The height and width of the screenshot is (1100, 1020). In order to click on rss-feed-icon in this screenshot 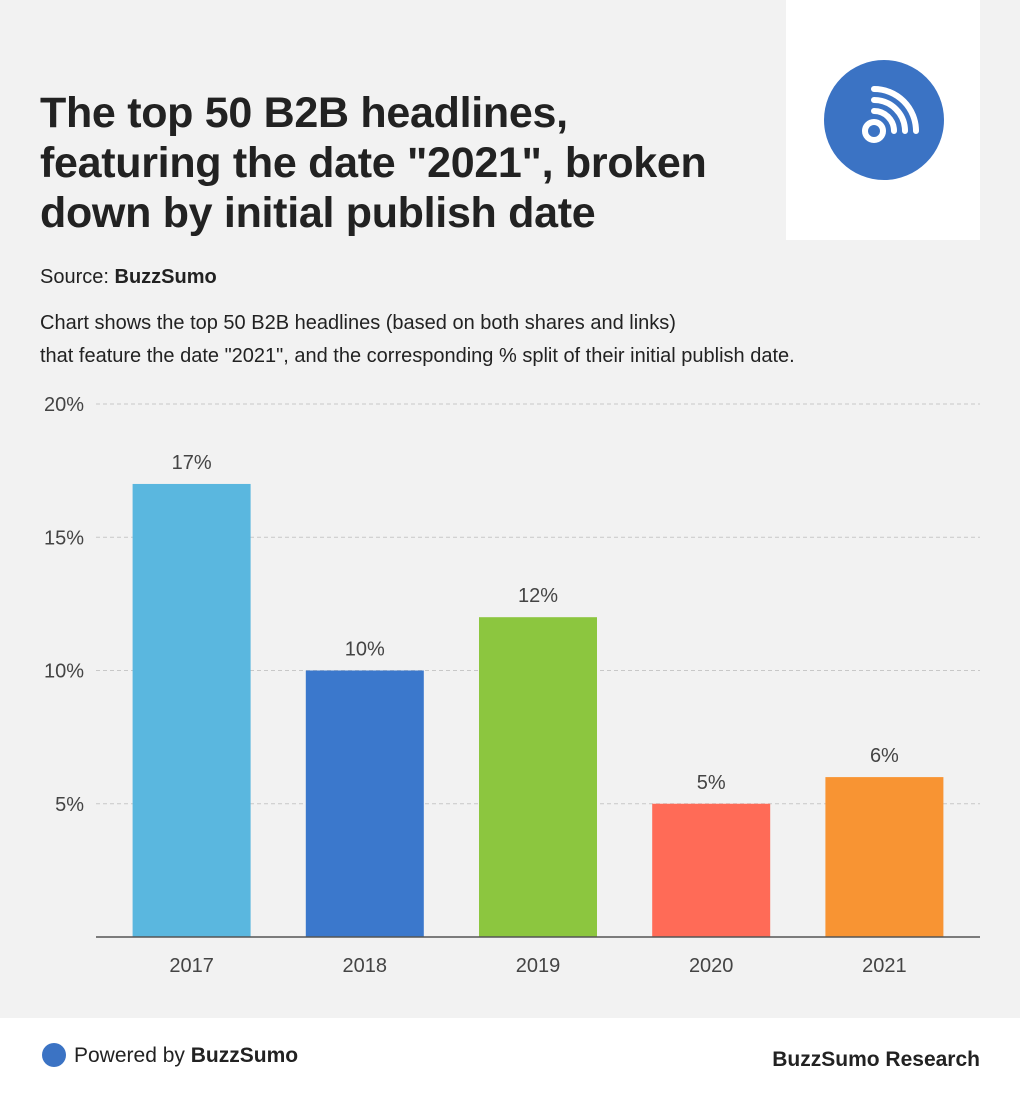, I will do `click(884, 120)`.